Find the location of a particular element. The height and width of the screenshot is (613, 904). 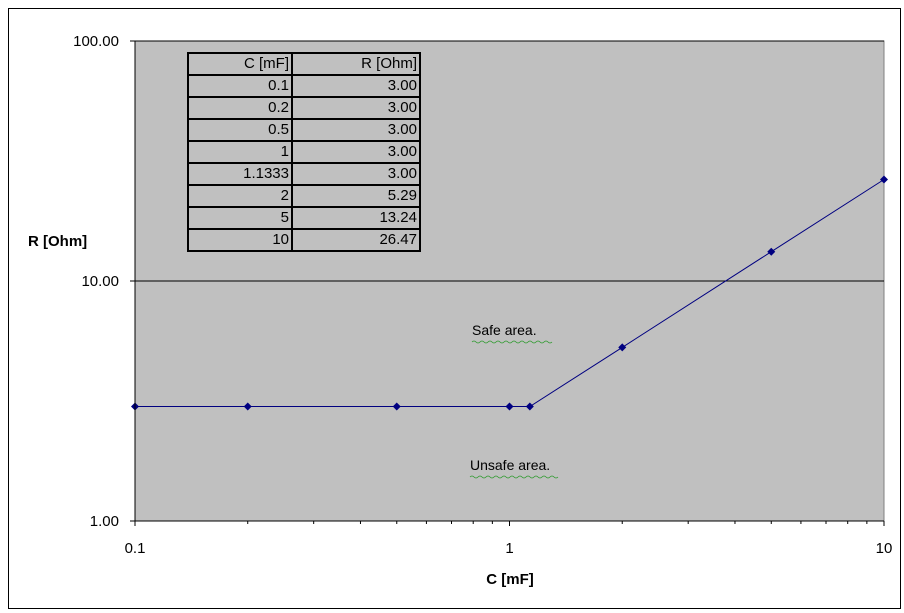

x-tick-label: 1 is located at coordinates (509, 548).